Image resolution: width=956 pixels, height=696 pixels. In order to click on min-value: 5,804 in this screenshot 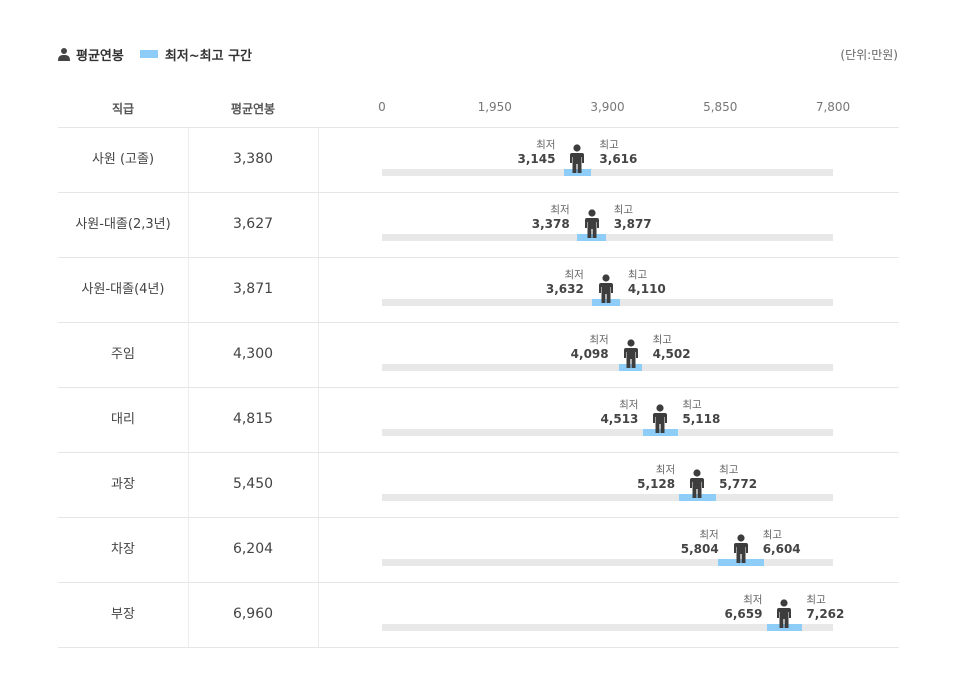, I will do `click(699, 549)`.